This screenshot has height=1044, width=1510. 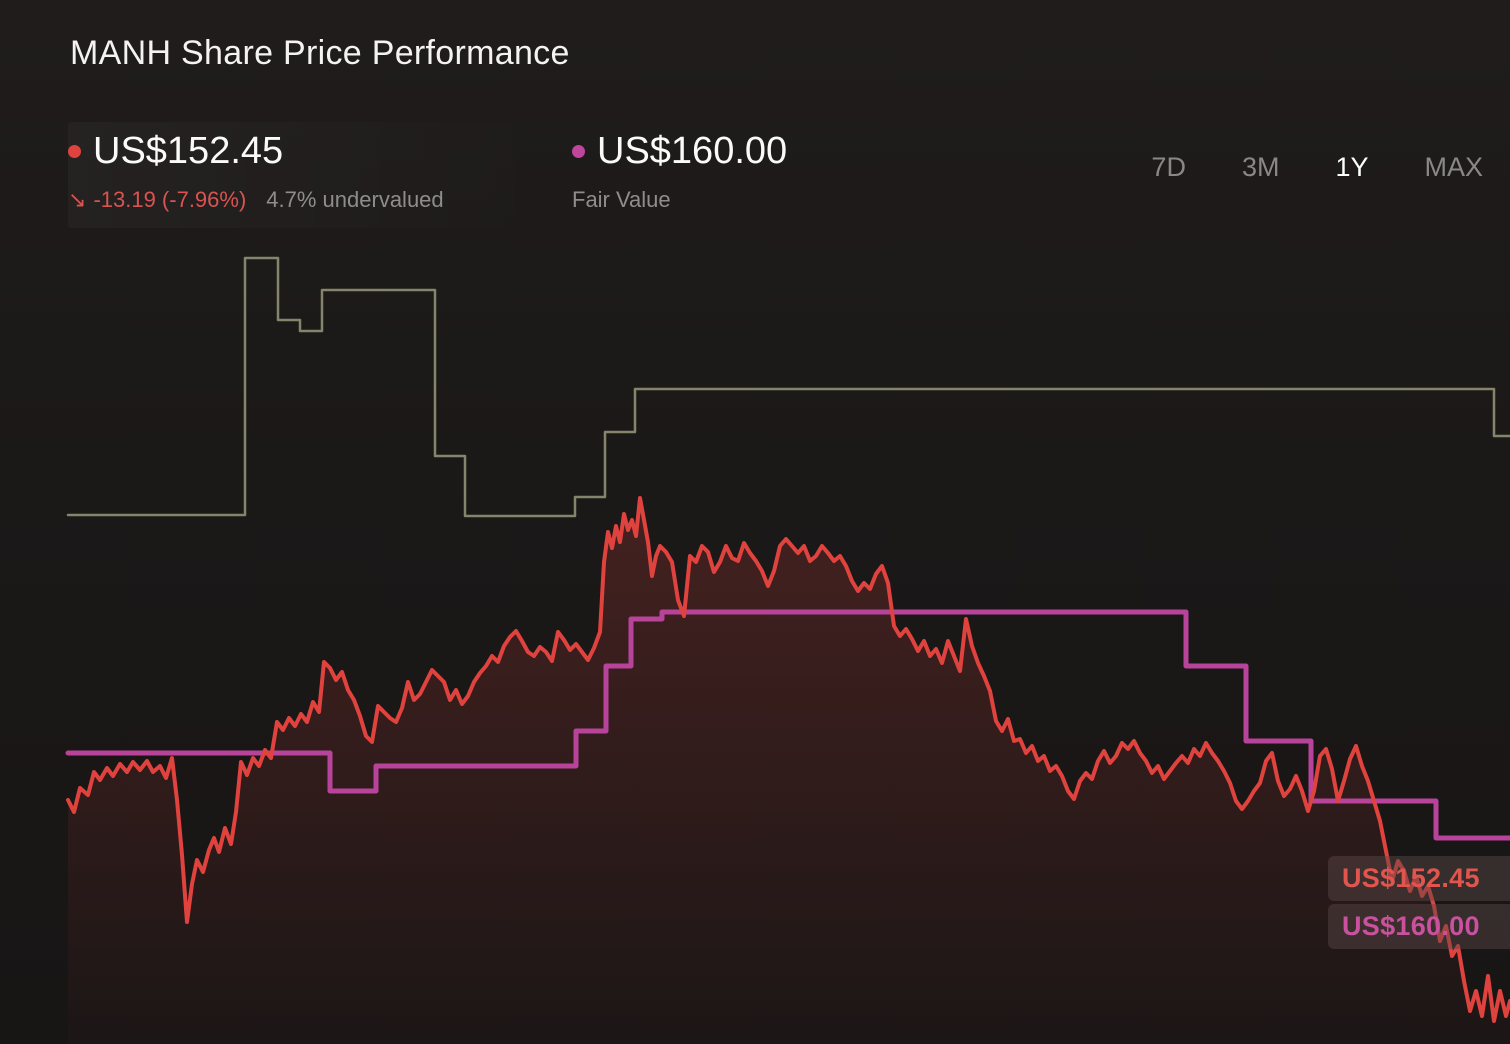 I want to click on current-price-subrow: ↘ -13.19 (-7.96%) 4.7% undervalued, so click(x=256, y=200).